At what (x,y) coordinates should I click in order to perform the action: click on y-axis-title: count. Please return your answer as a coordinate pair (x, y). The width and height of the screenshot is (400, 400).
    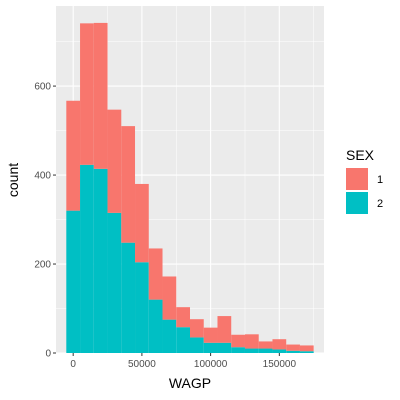
    Looking at the image, I should click on (13, 180).